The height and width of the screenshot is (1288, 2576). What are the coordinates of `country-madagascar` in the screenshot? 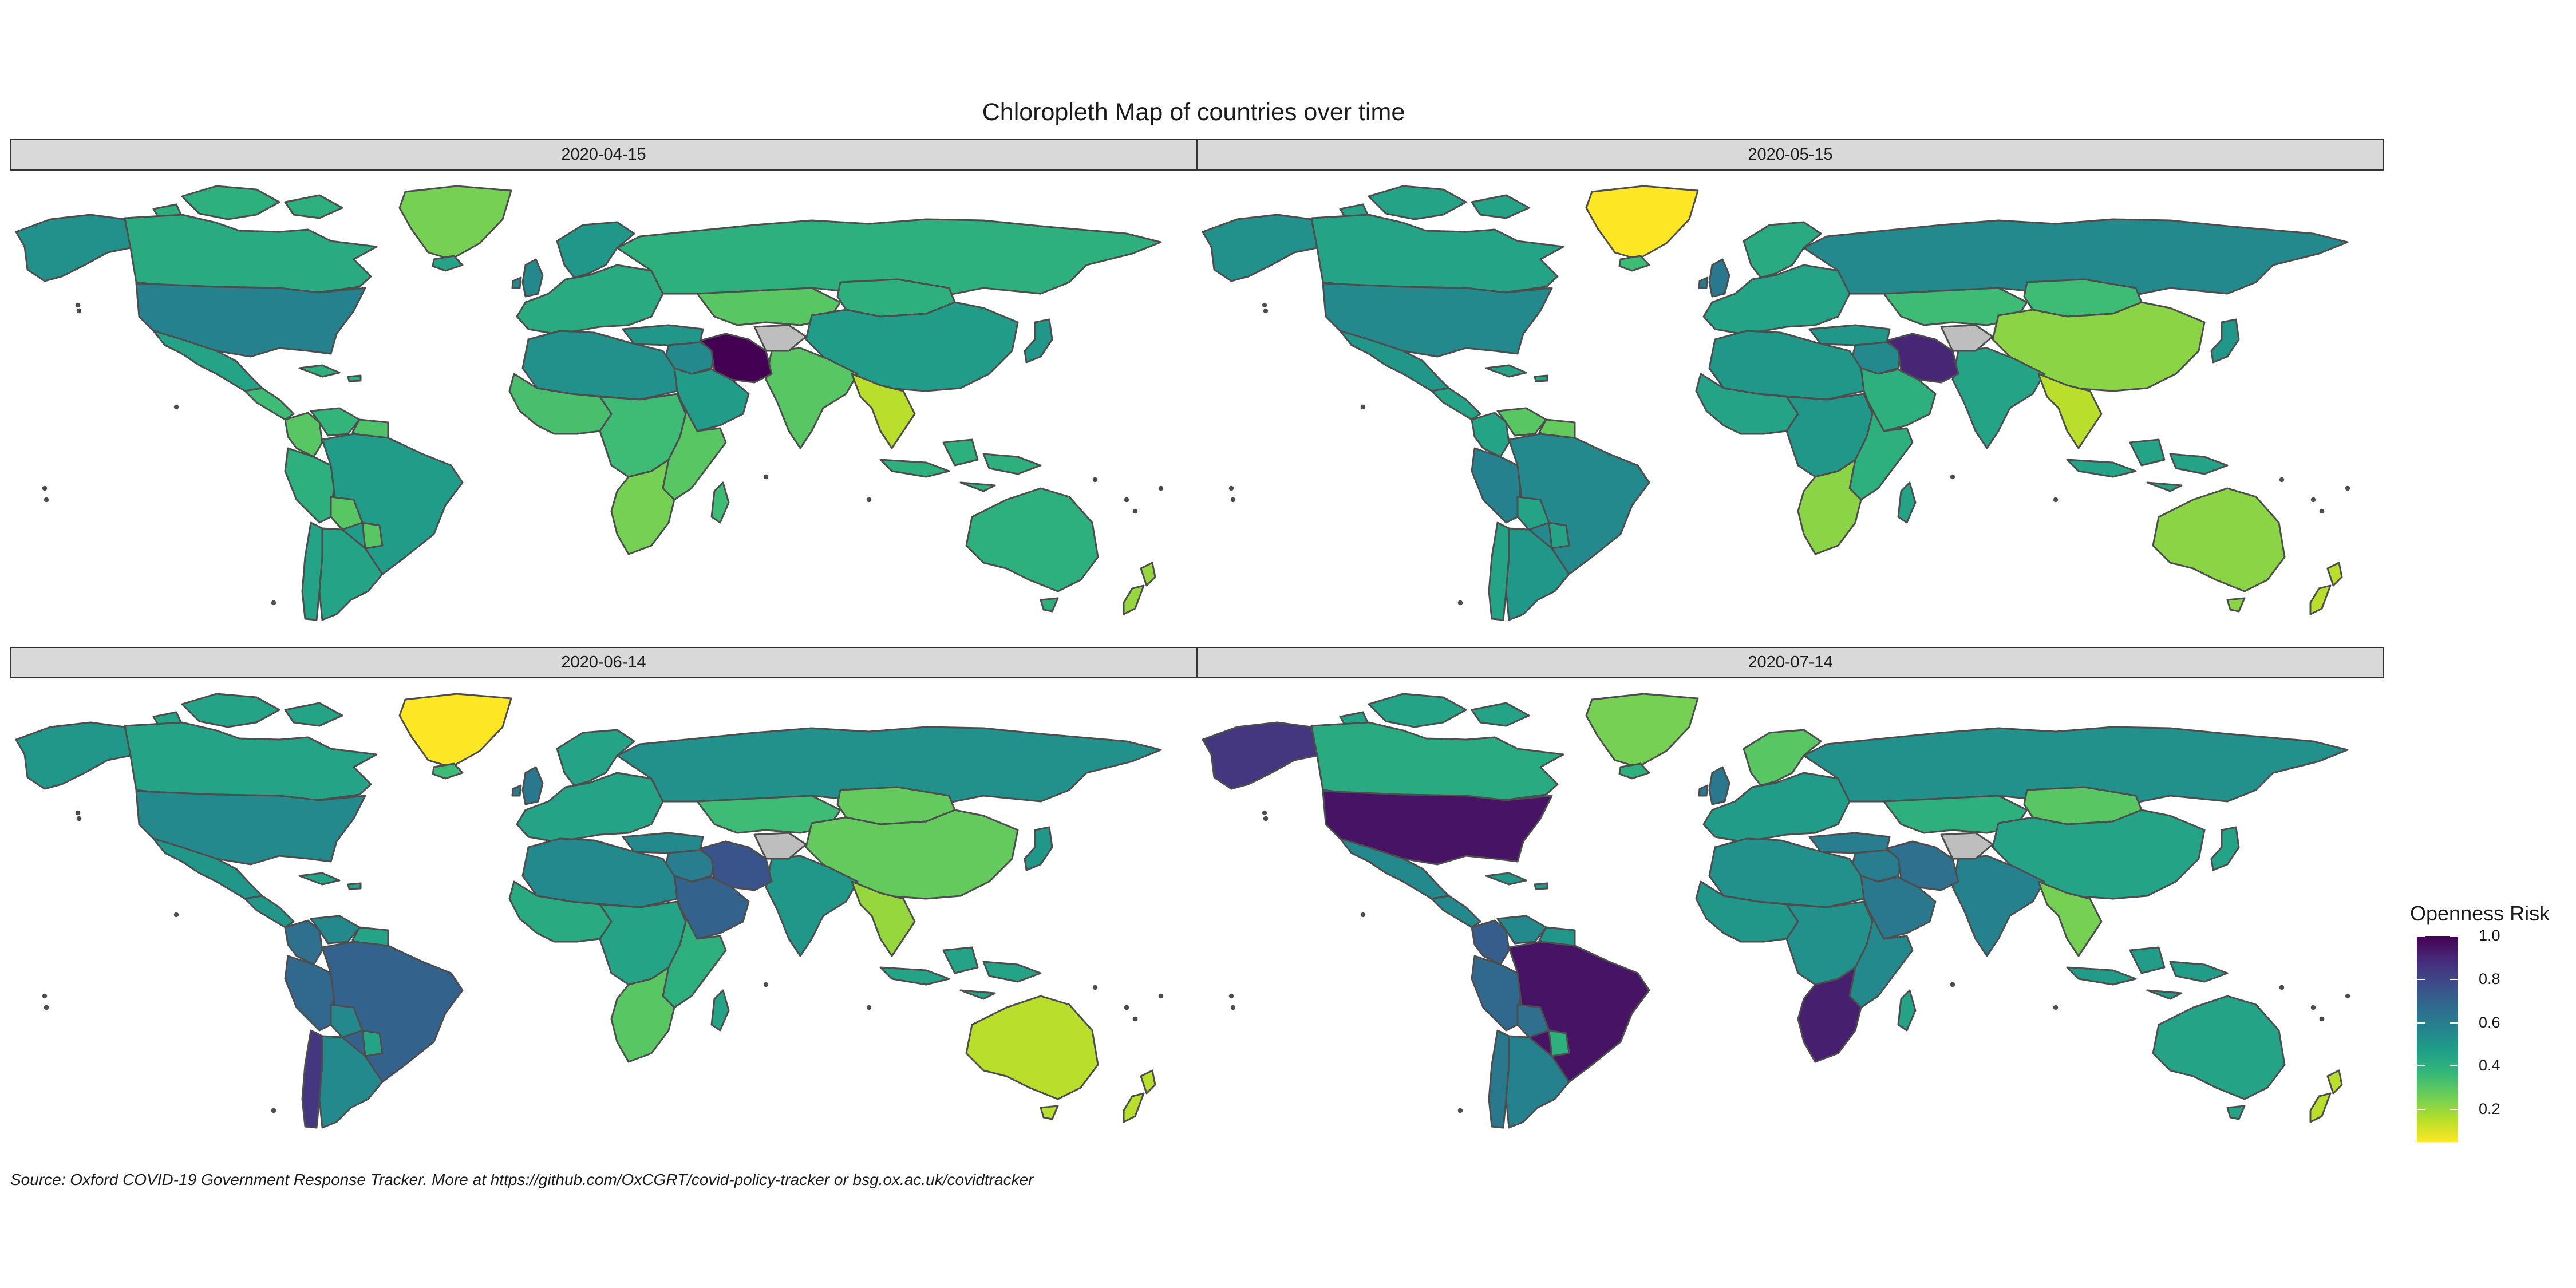 It's located at (1907, 1010).